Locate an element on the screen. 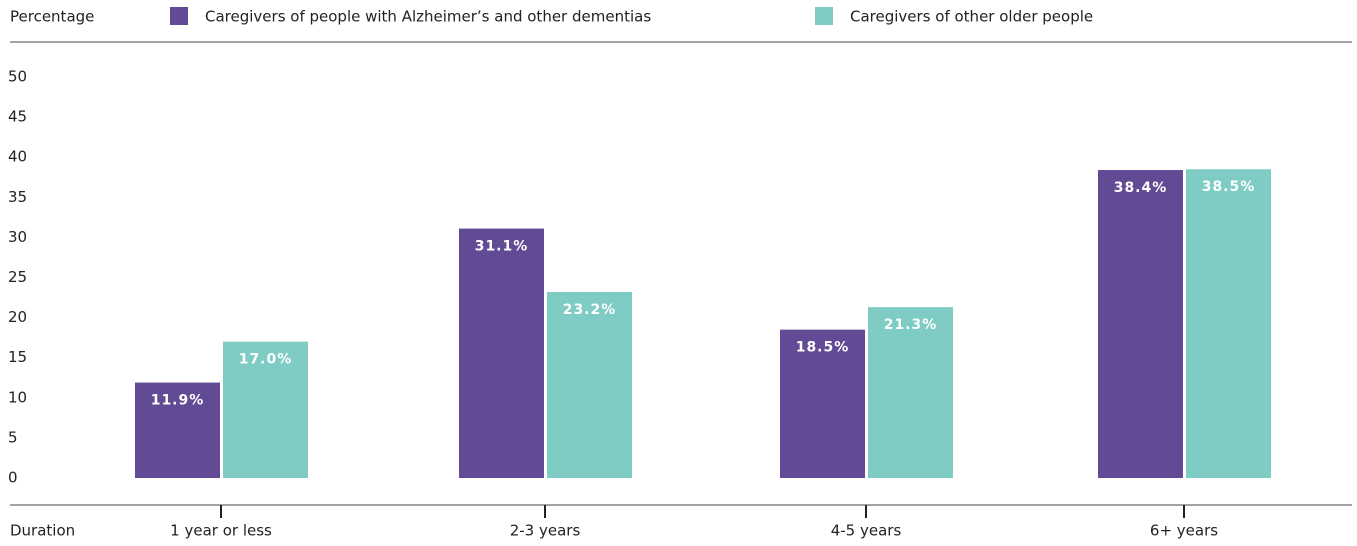  y-tick-label: 5 is located at coordinates (13, 437).